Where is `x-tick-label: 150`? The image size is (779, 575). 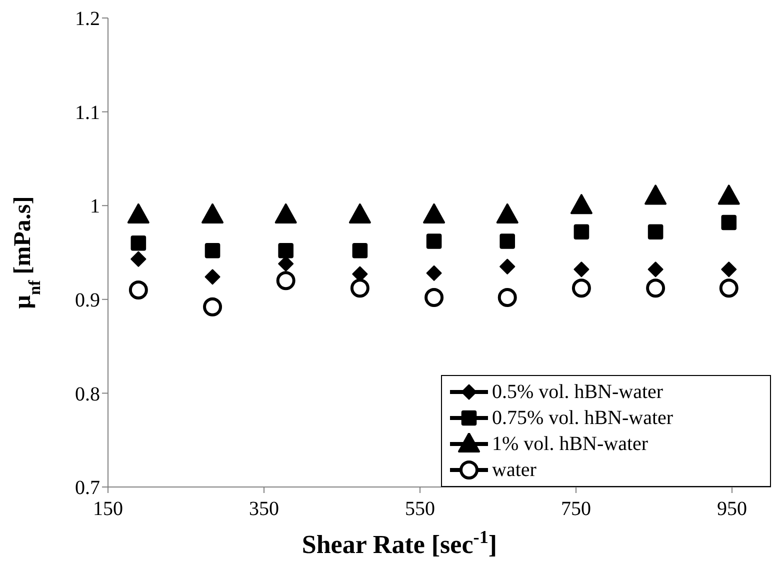
x-tick-label: 150 is located at coordinates (108, 509).